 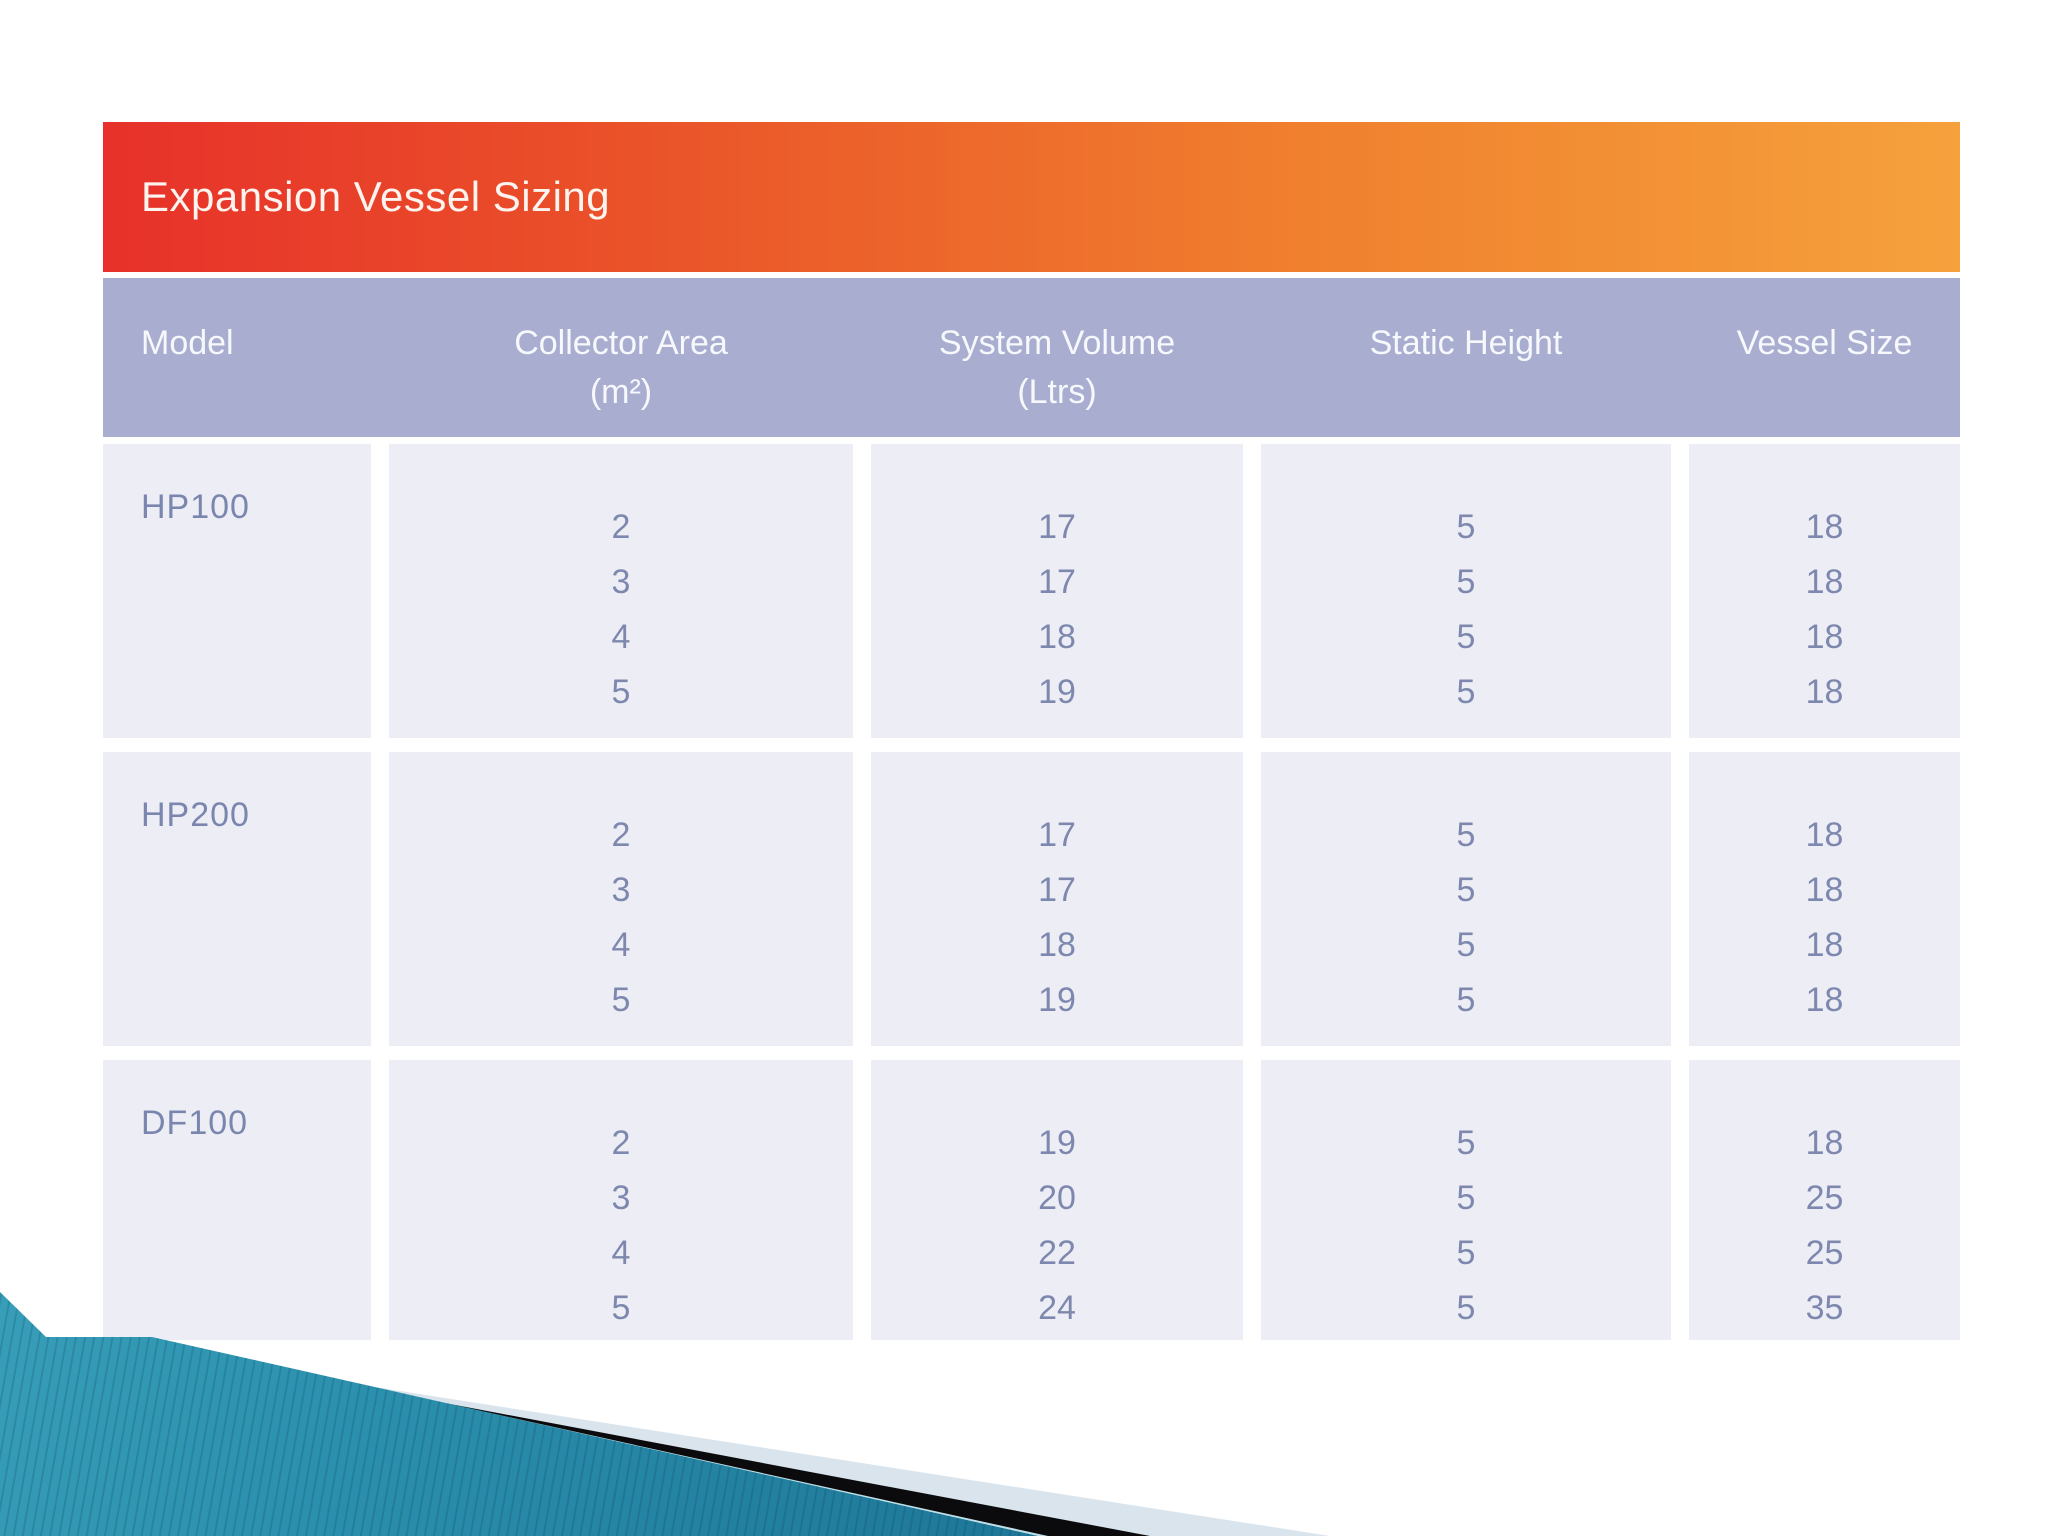 What do you see at coordinates (195, 815) in the screenshot?
I see `model-label: HP200` at bounding box center [195, 815].